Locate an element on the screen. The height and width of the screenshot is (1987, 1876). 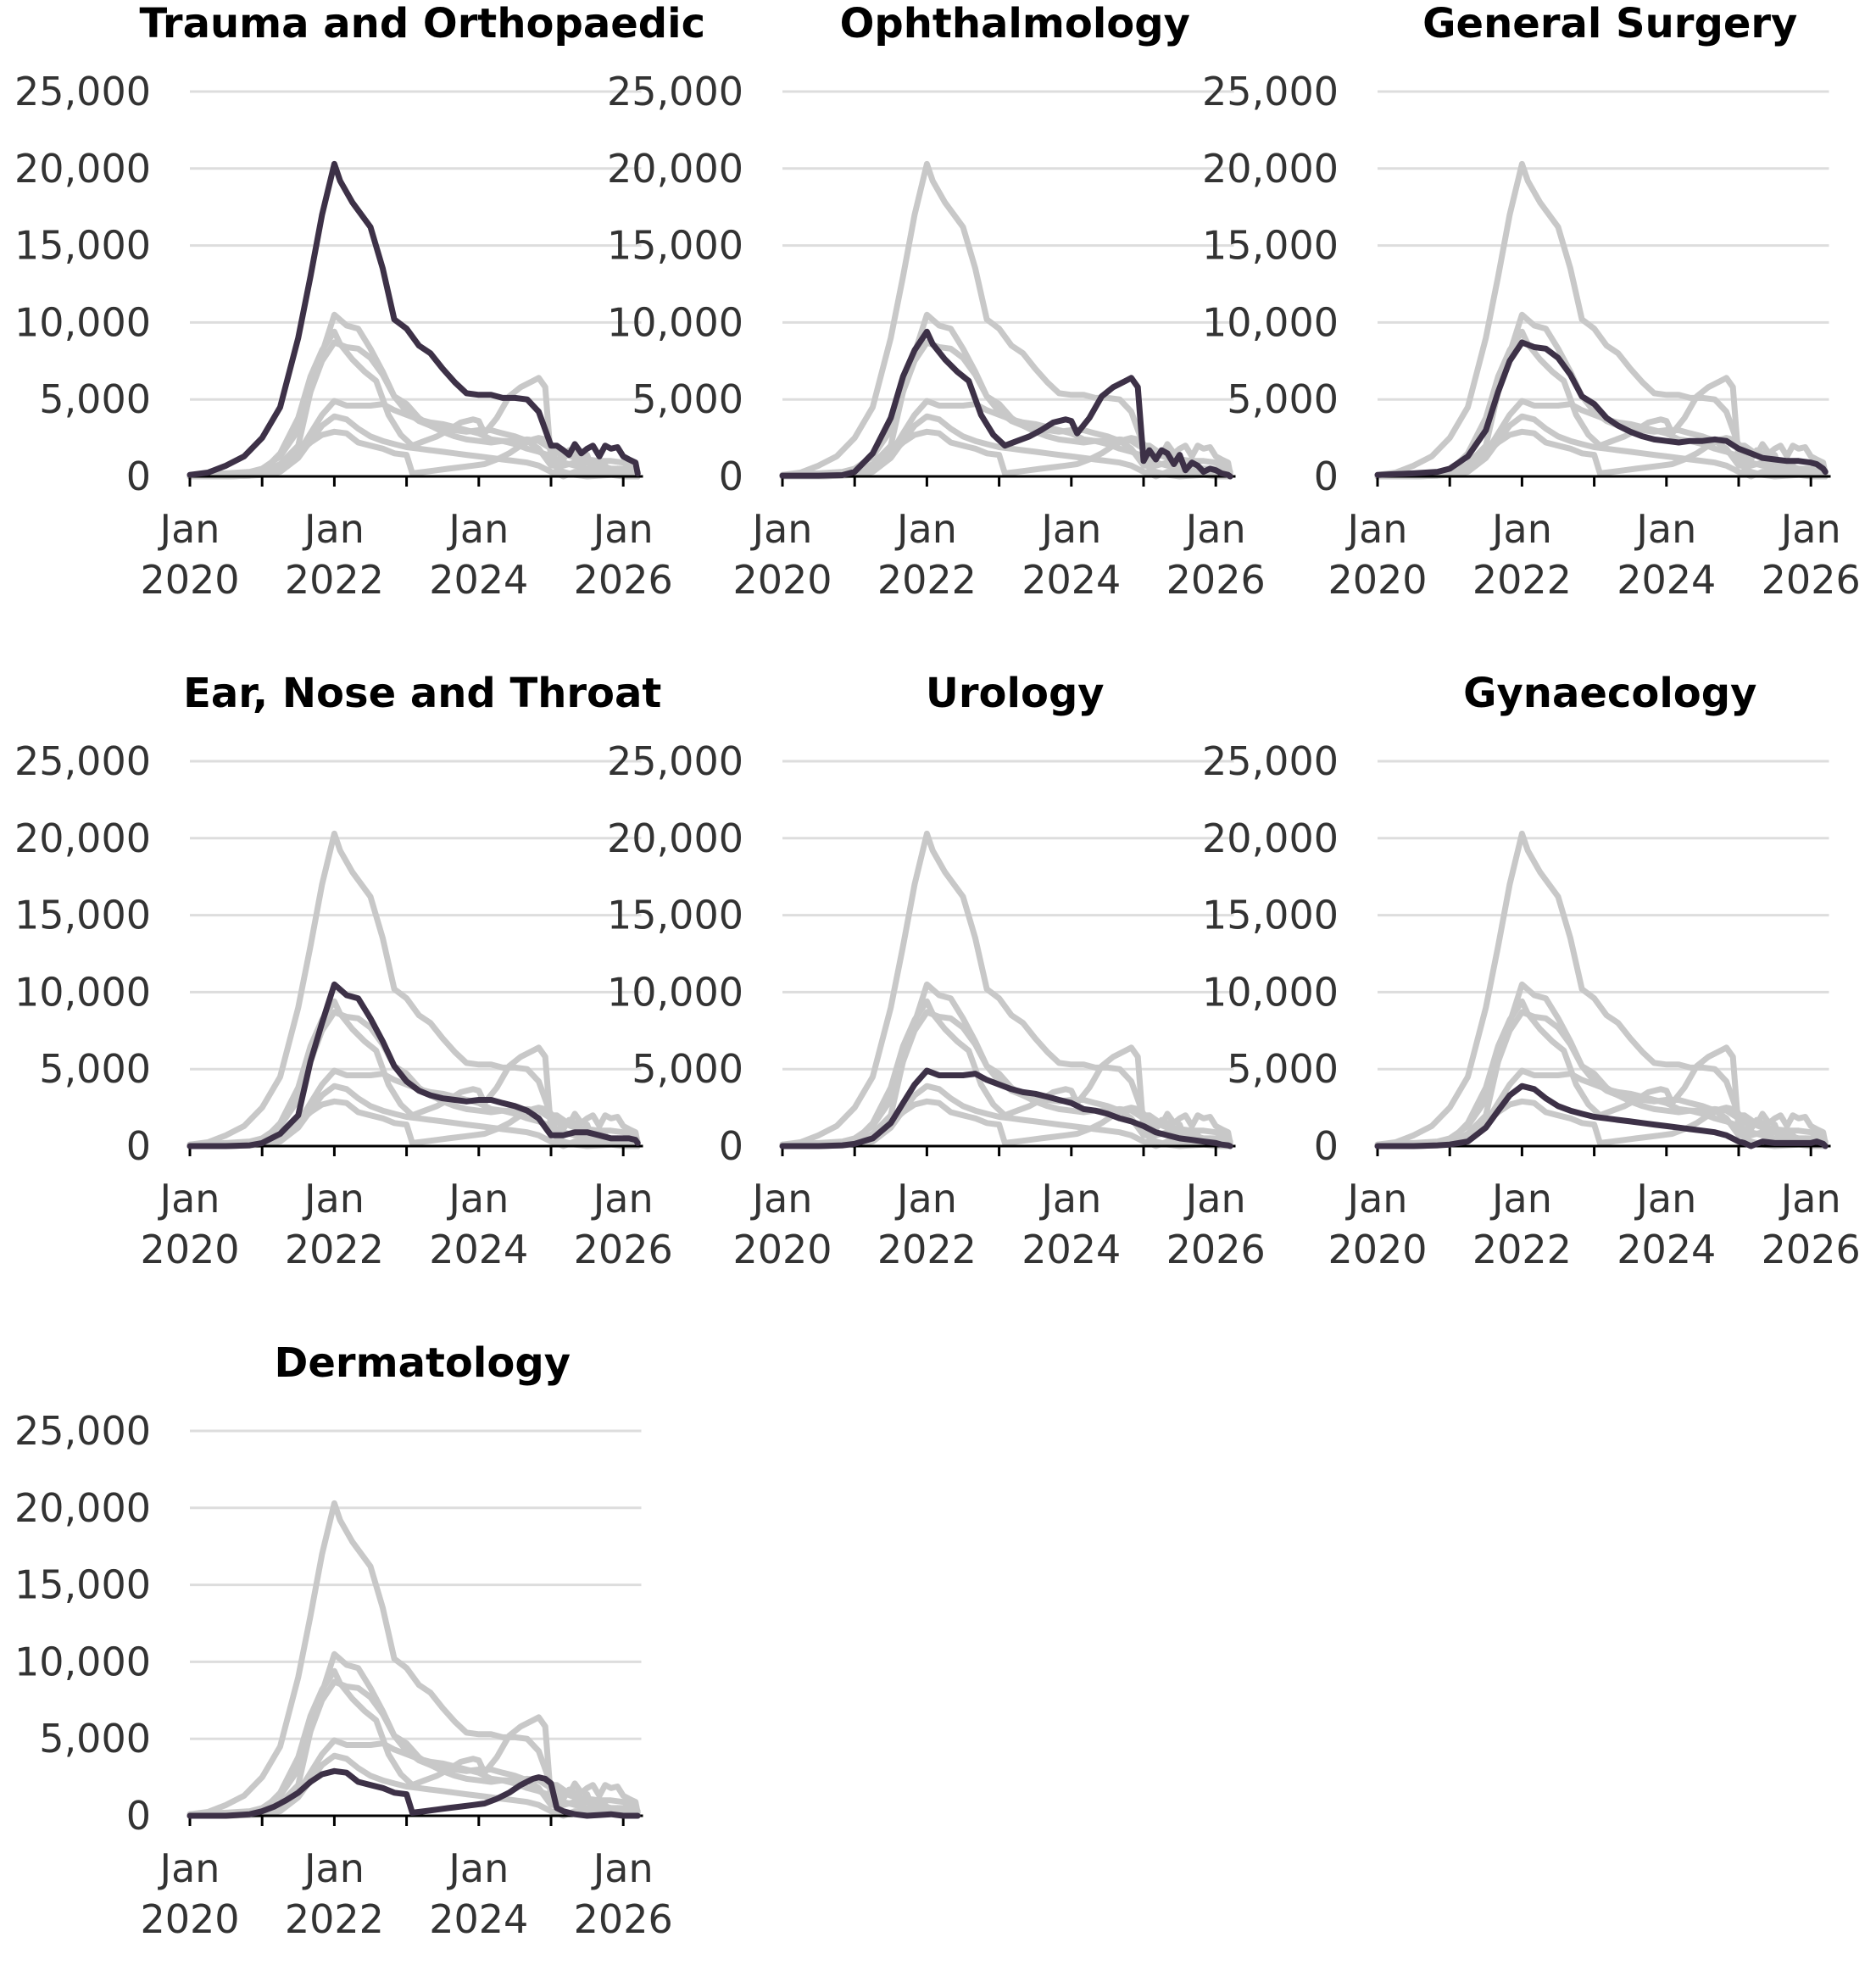
panel-title: Ear, Nose and Throat is located at coordinates (422, 693).